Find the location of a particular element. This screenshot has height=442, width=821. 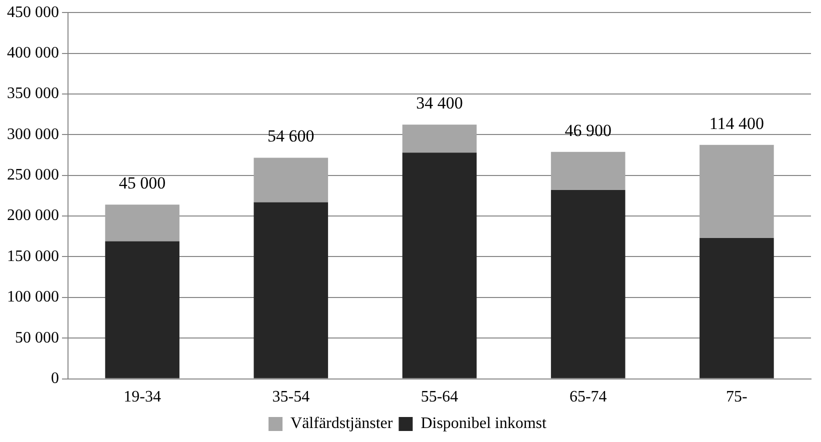

data-label: 34 400 is located at coordinates (439, 103).